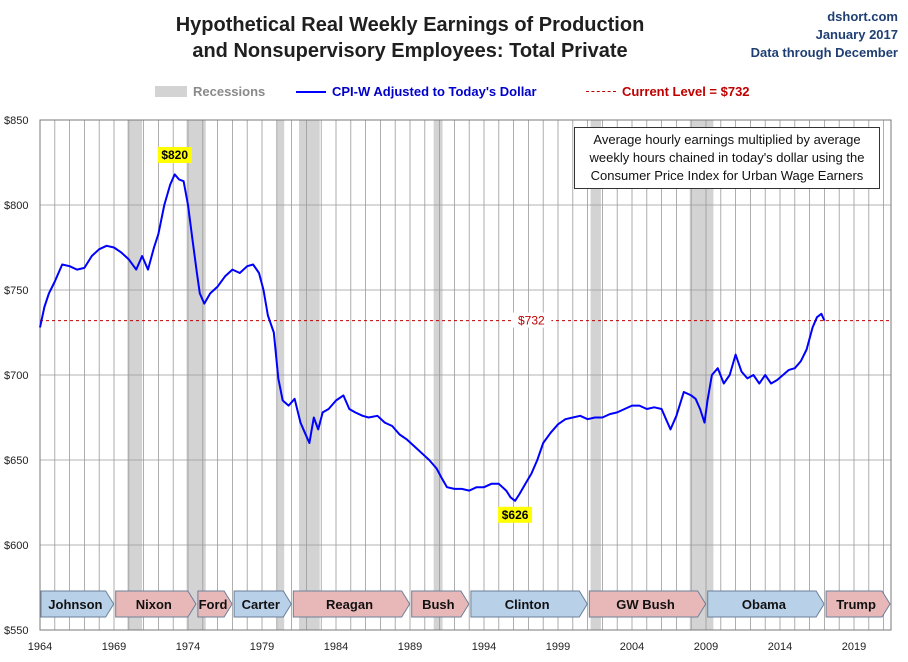 The width and height of the screenshot is (908, 662). Describe the element at coordinates (862, 16) in the screenshot. I see `source-site: dshort.com` at that location.